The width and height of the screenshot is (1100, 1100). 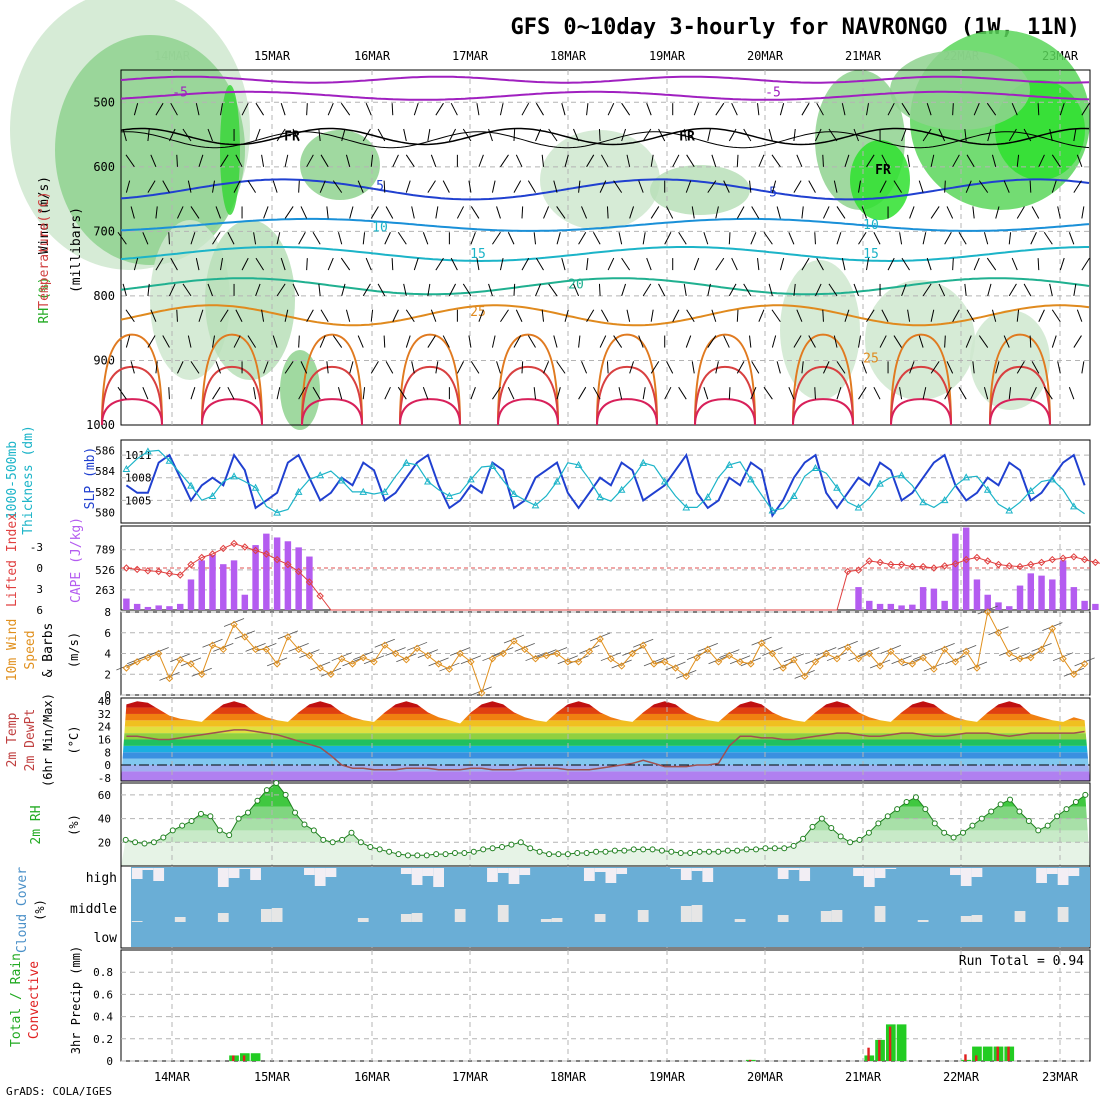 I want to click on bottom-date-label: 23MAR, so click(x=1060, y=1077).